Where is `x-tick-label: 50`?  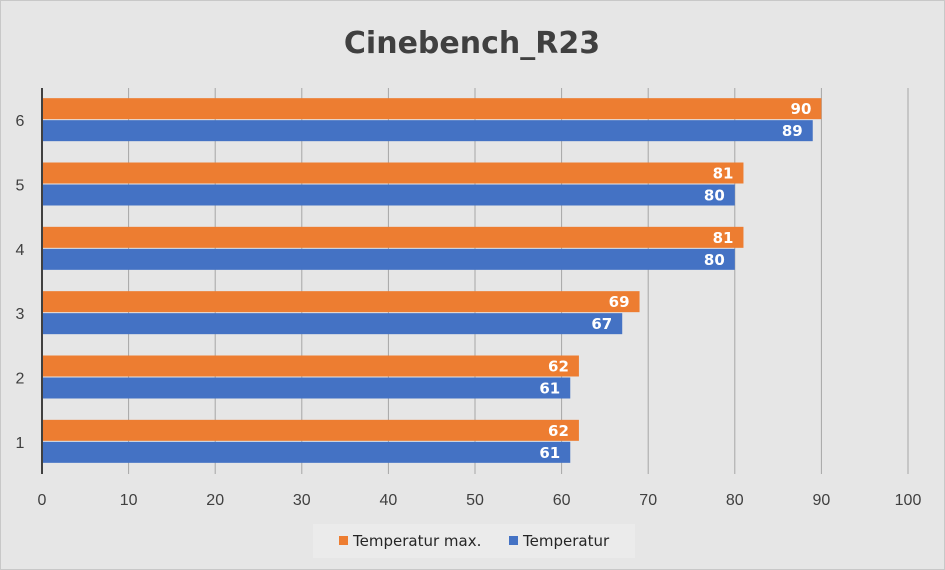
x-tick-label: 50 is located at coordinates (475, 500).